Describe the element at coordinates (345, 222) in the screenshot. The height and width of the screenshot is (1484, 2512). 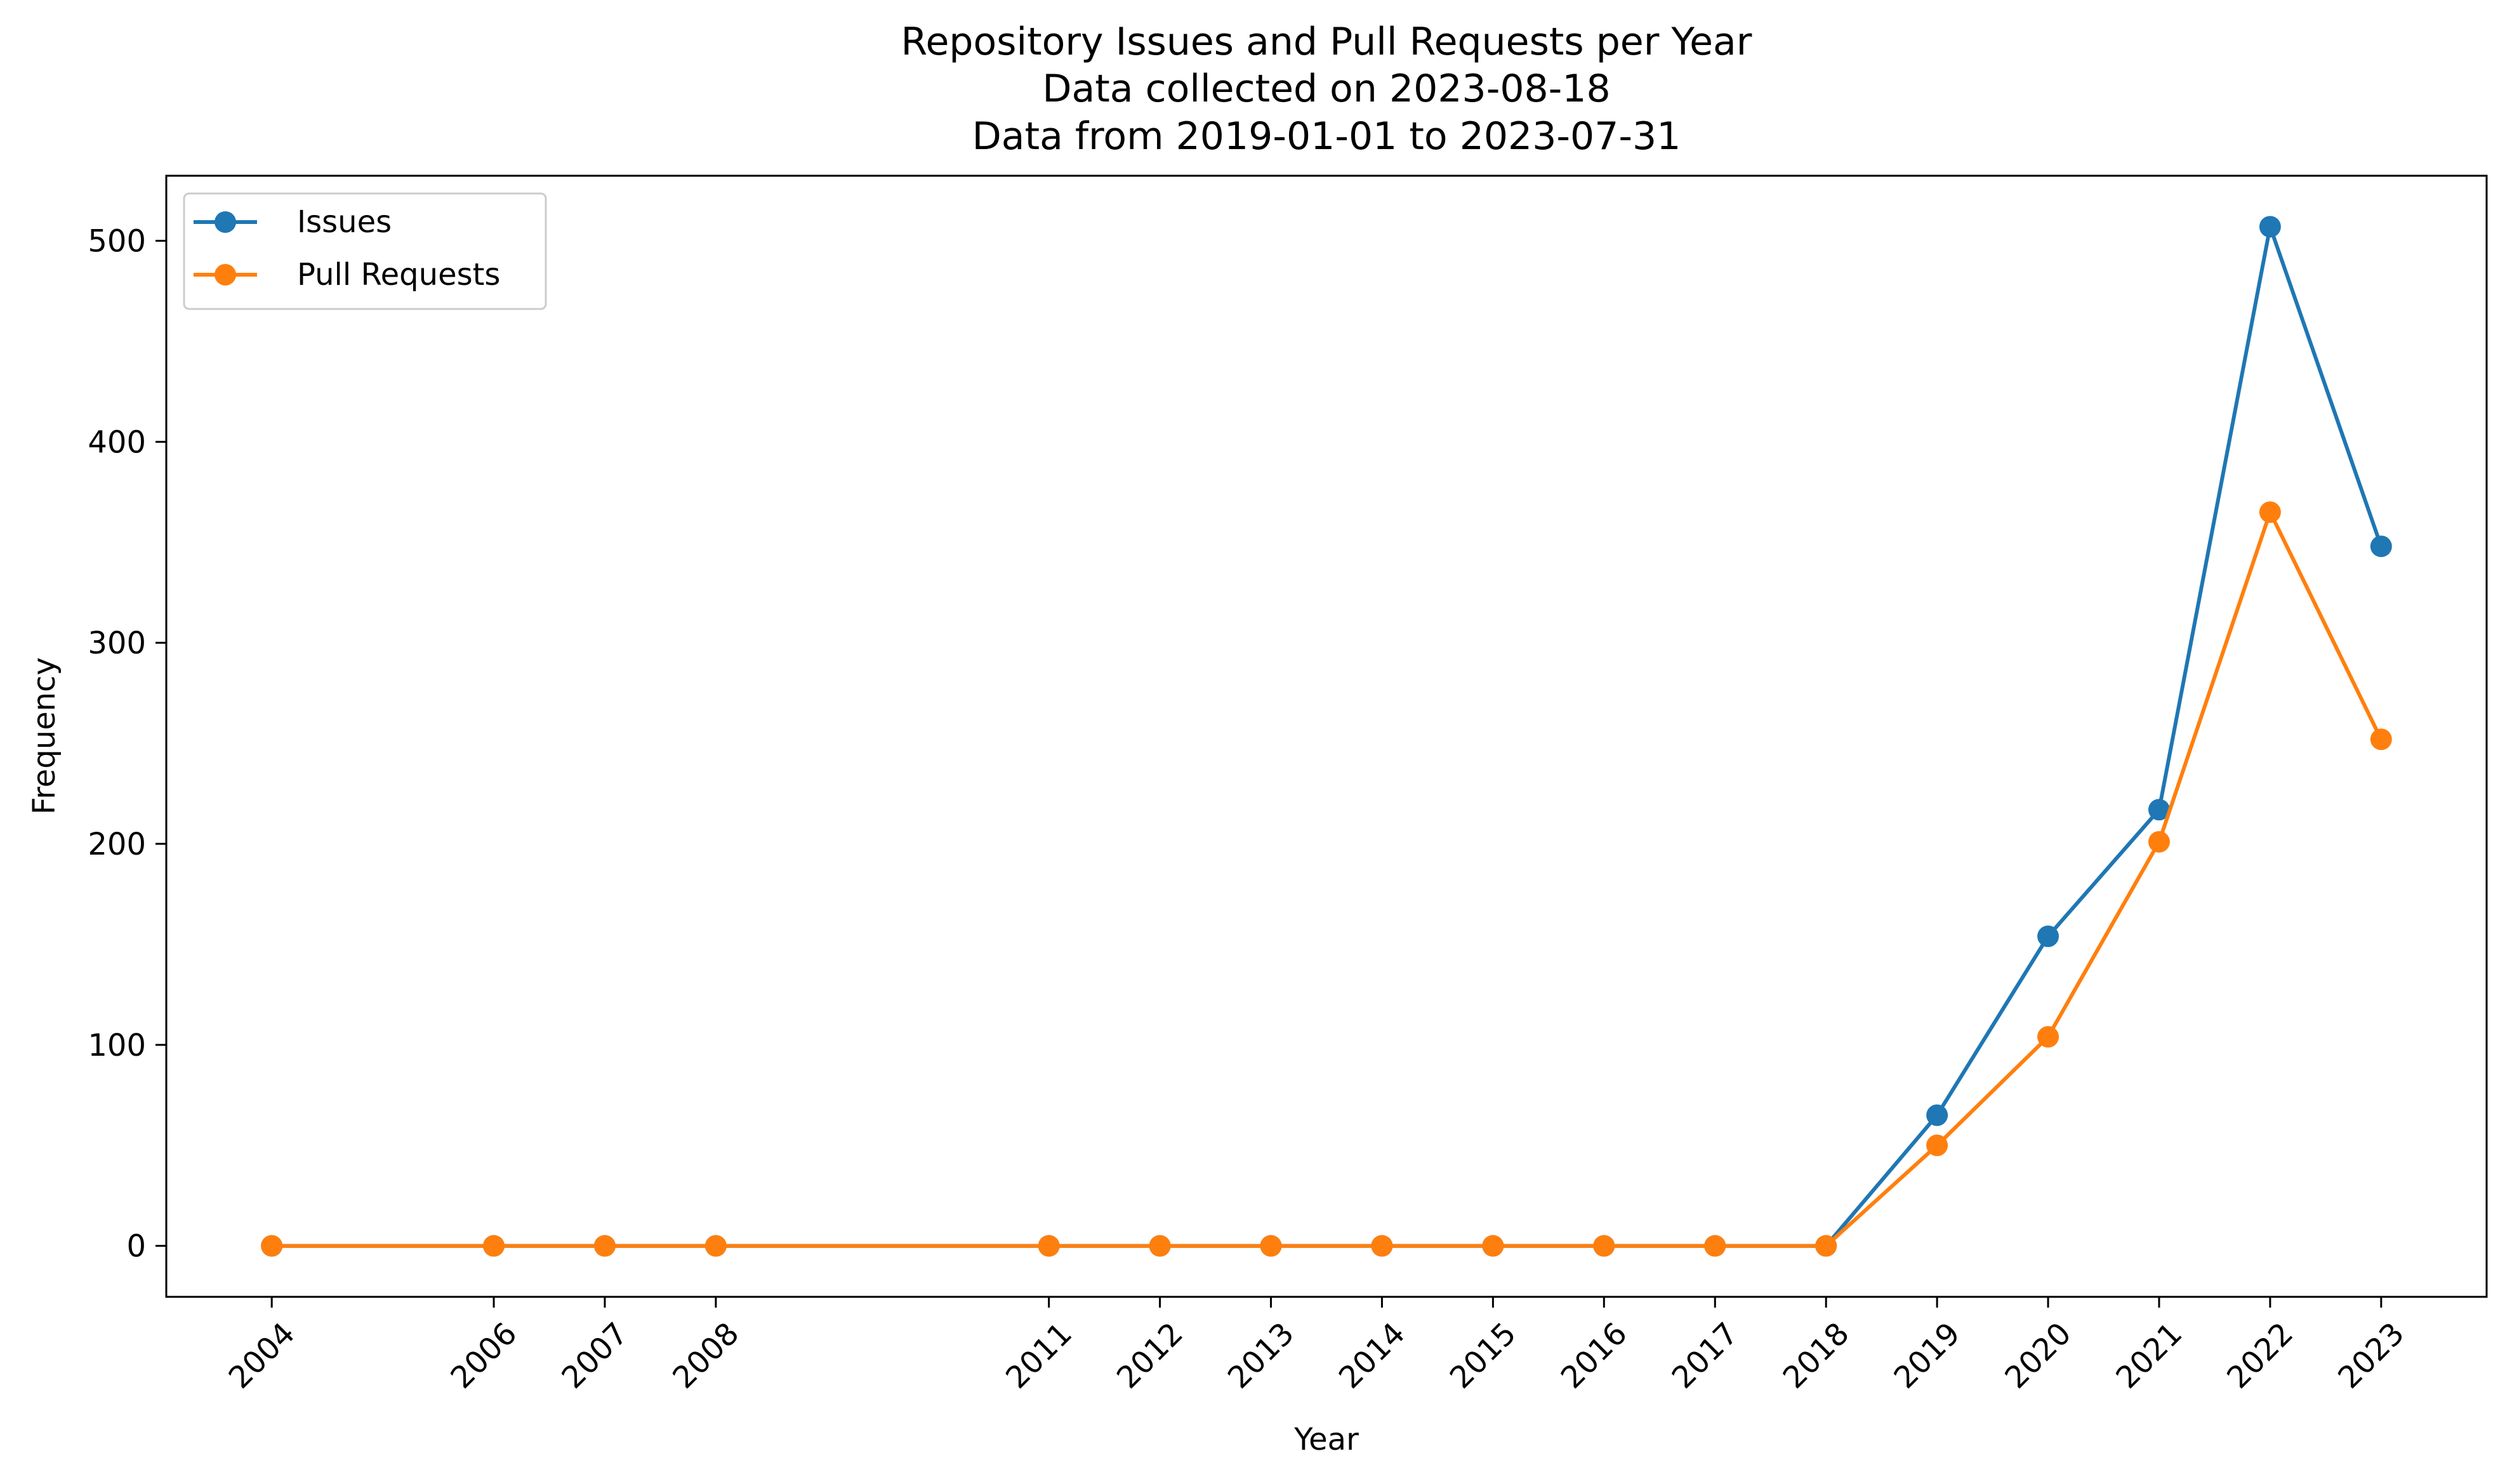
I see `legend-label-issues: Issues` at that location.